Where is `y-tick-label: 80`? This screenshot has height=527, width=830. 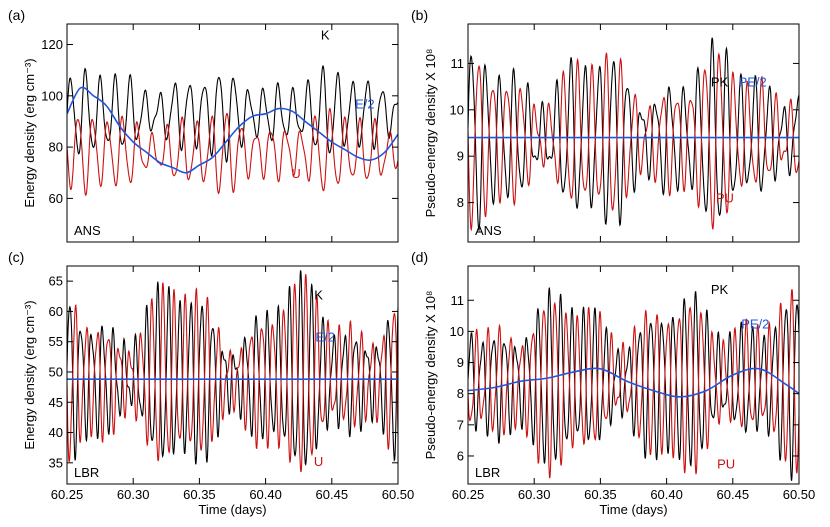 y-tick-label: 80 is located at coordinates (56, 147).